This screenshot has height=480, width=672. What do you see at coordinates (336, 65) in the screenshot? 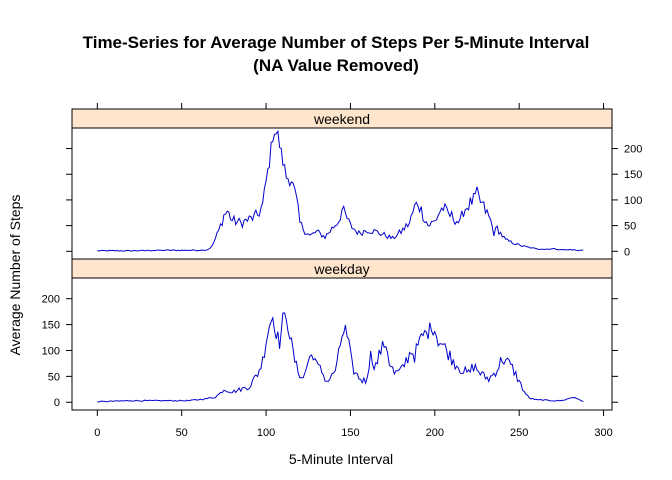
I see `chart-subtitle: (NA Value Removed)` at bounding box center [336, 65].